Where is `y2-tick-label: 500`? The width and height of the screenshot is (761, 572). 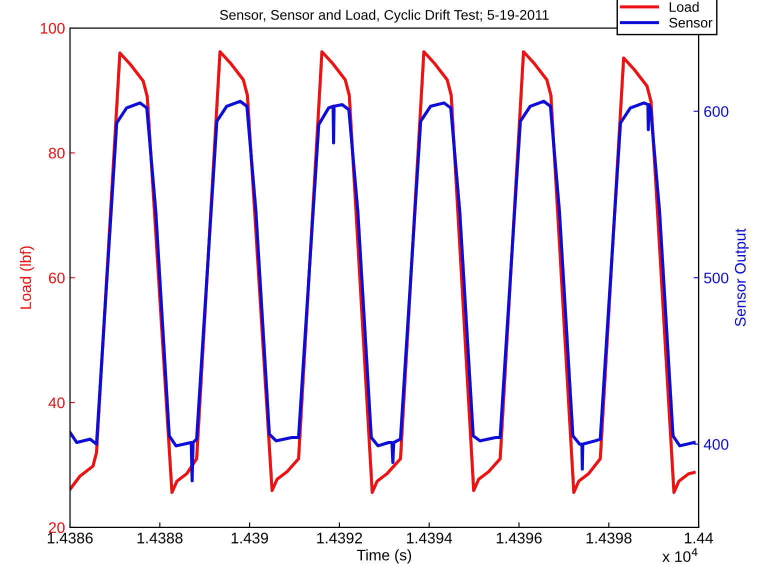
y2-tick-label: 500 is located at coordinates (716, 278).